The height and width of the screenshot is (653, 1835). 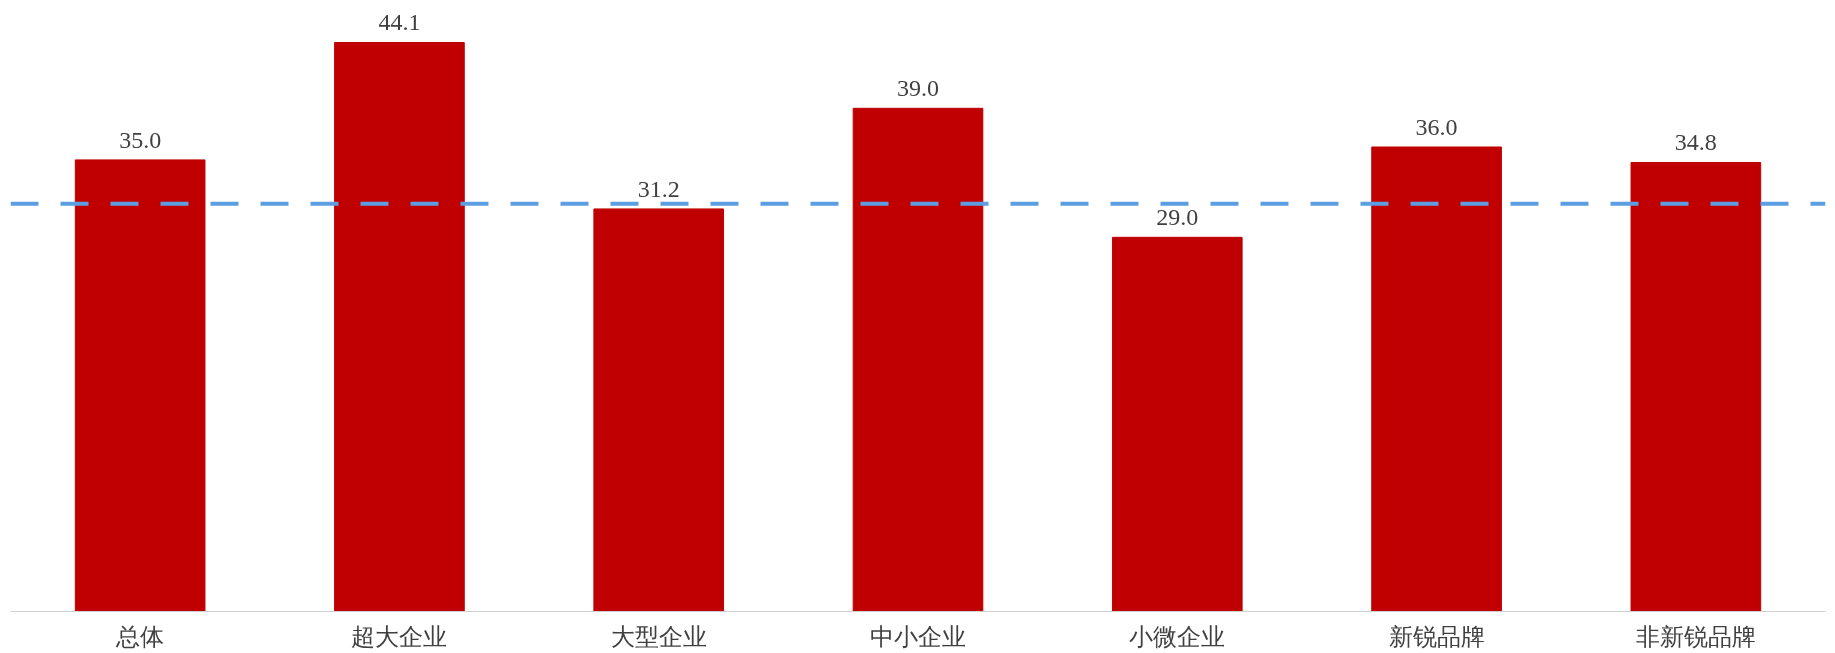 I want to click on data-label: 35.0, so click(x=140, y=139).